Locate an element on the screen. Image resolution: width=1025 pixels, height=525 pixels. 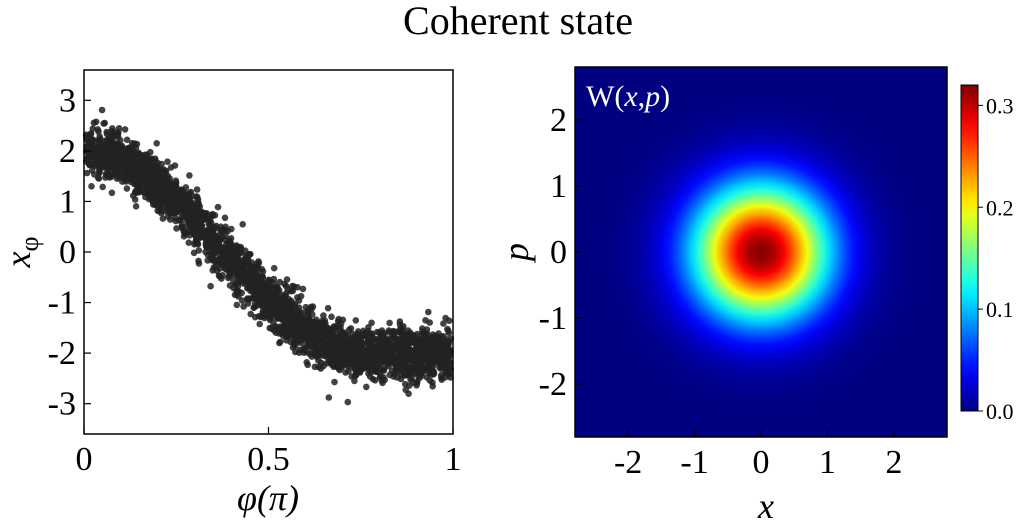
scatter-y-tick-label: 1 is located at coordinates (67, 201).